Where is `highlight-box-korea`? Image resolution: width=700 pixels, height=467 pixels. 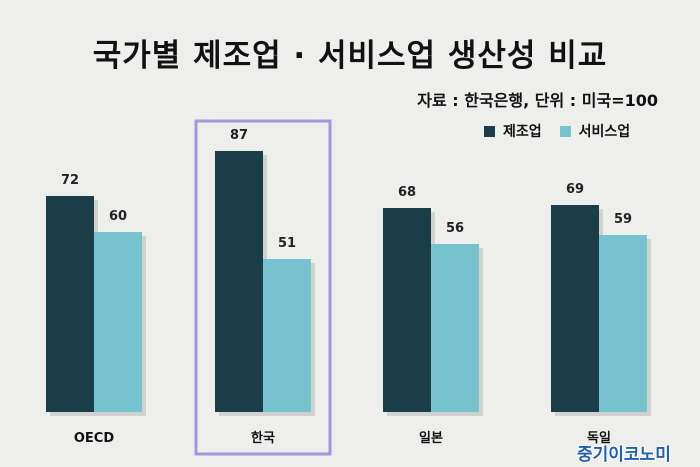 highlight-box-korea is located at coordinates (263, 287).